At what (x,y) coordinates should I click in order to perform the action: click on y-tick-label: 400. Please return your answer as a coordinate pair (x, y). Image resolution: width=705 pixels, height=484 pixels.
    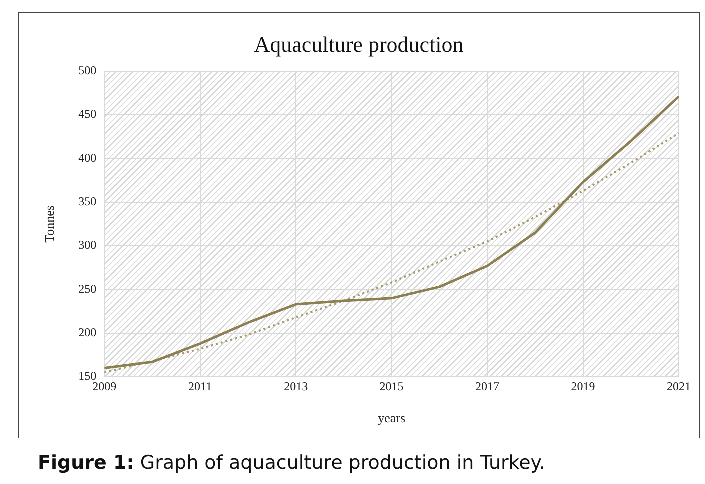
    Looking at the image, I should click on (87, 157).